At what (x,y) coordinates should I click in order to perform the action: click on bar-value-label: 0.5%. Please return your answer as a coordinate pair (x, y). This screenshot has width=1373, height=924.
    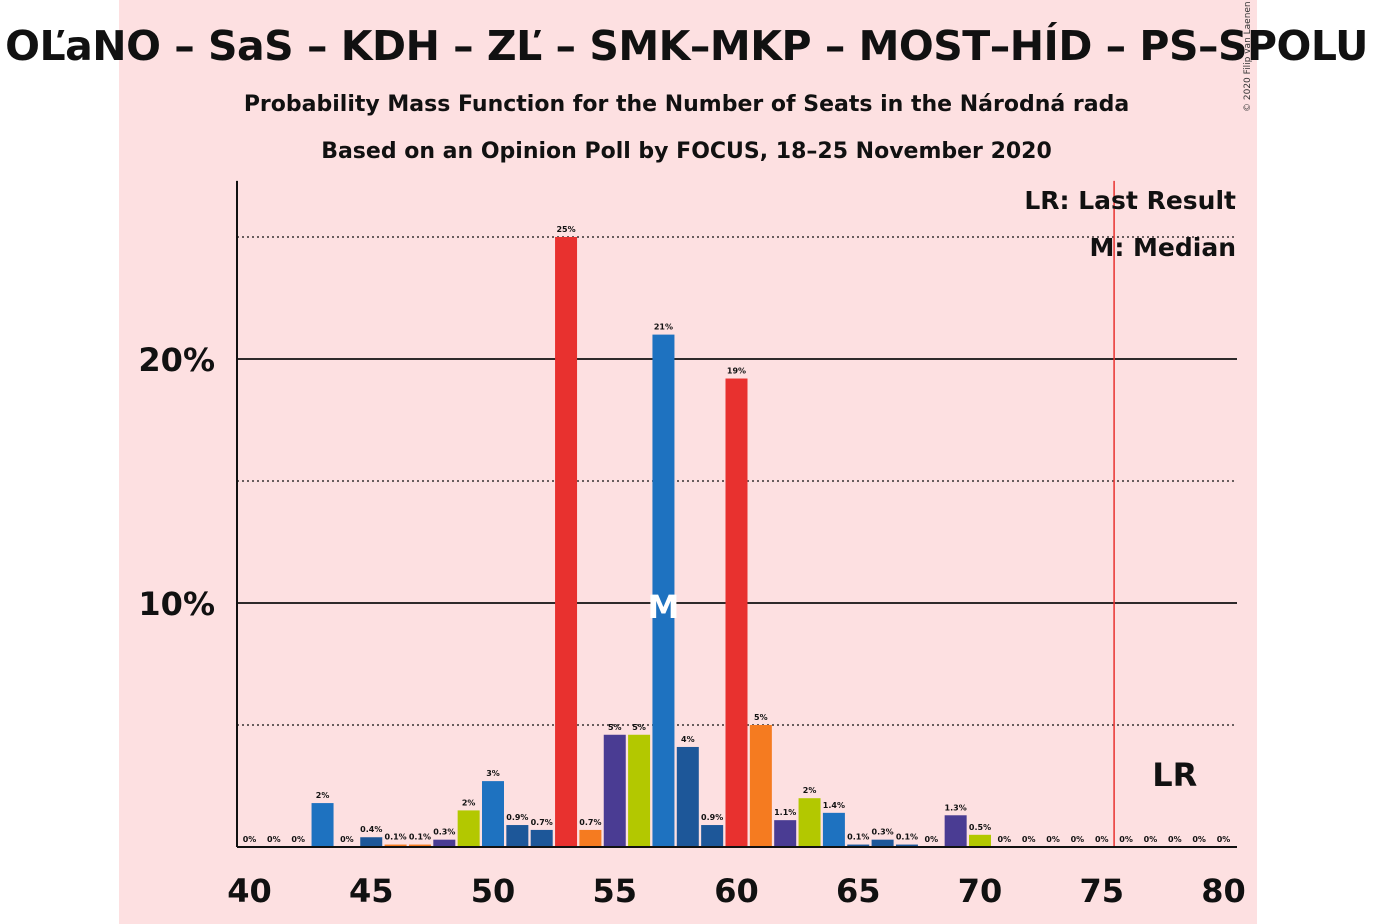
    Looking at the image, I should click on (980, 827).